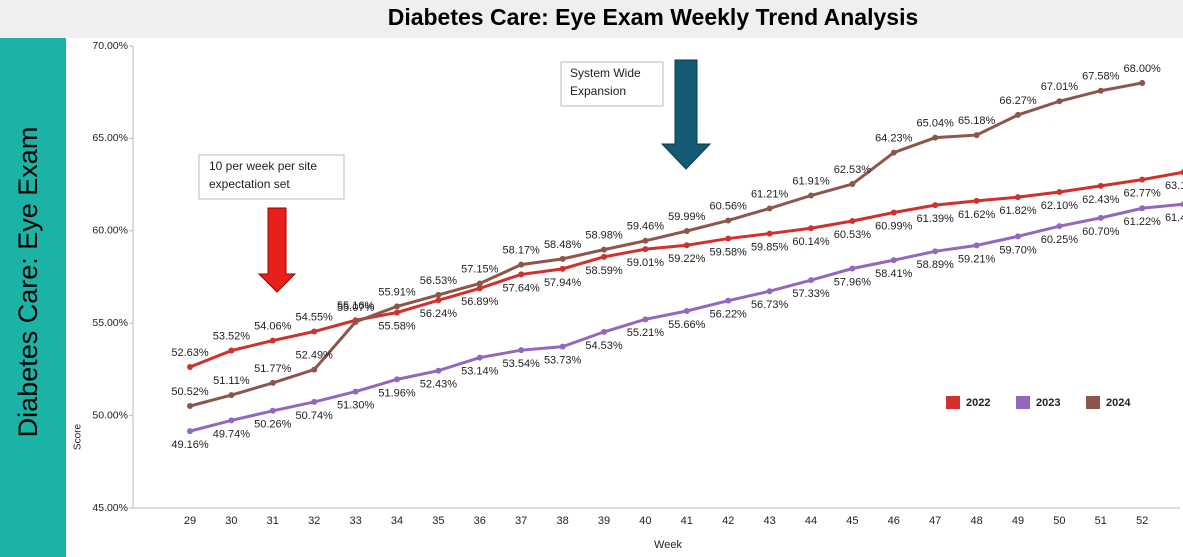 This screenshot has height=557, width=1183. Describe the element at coordinates (977, 121) in the screenshot. I see `data-label: 65.18%` at that location.